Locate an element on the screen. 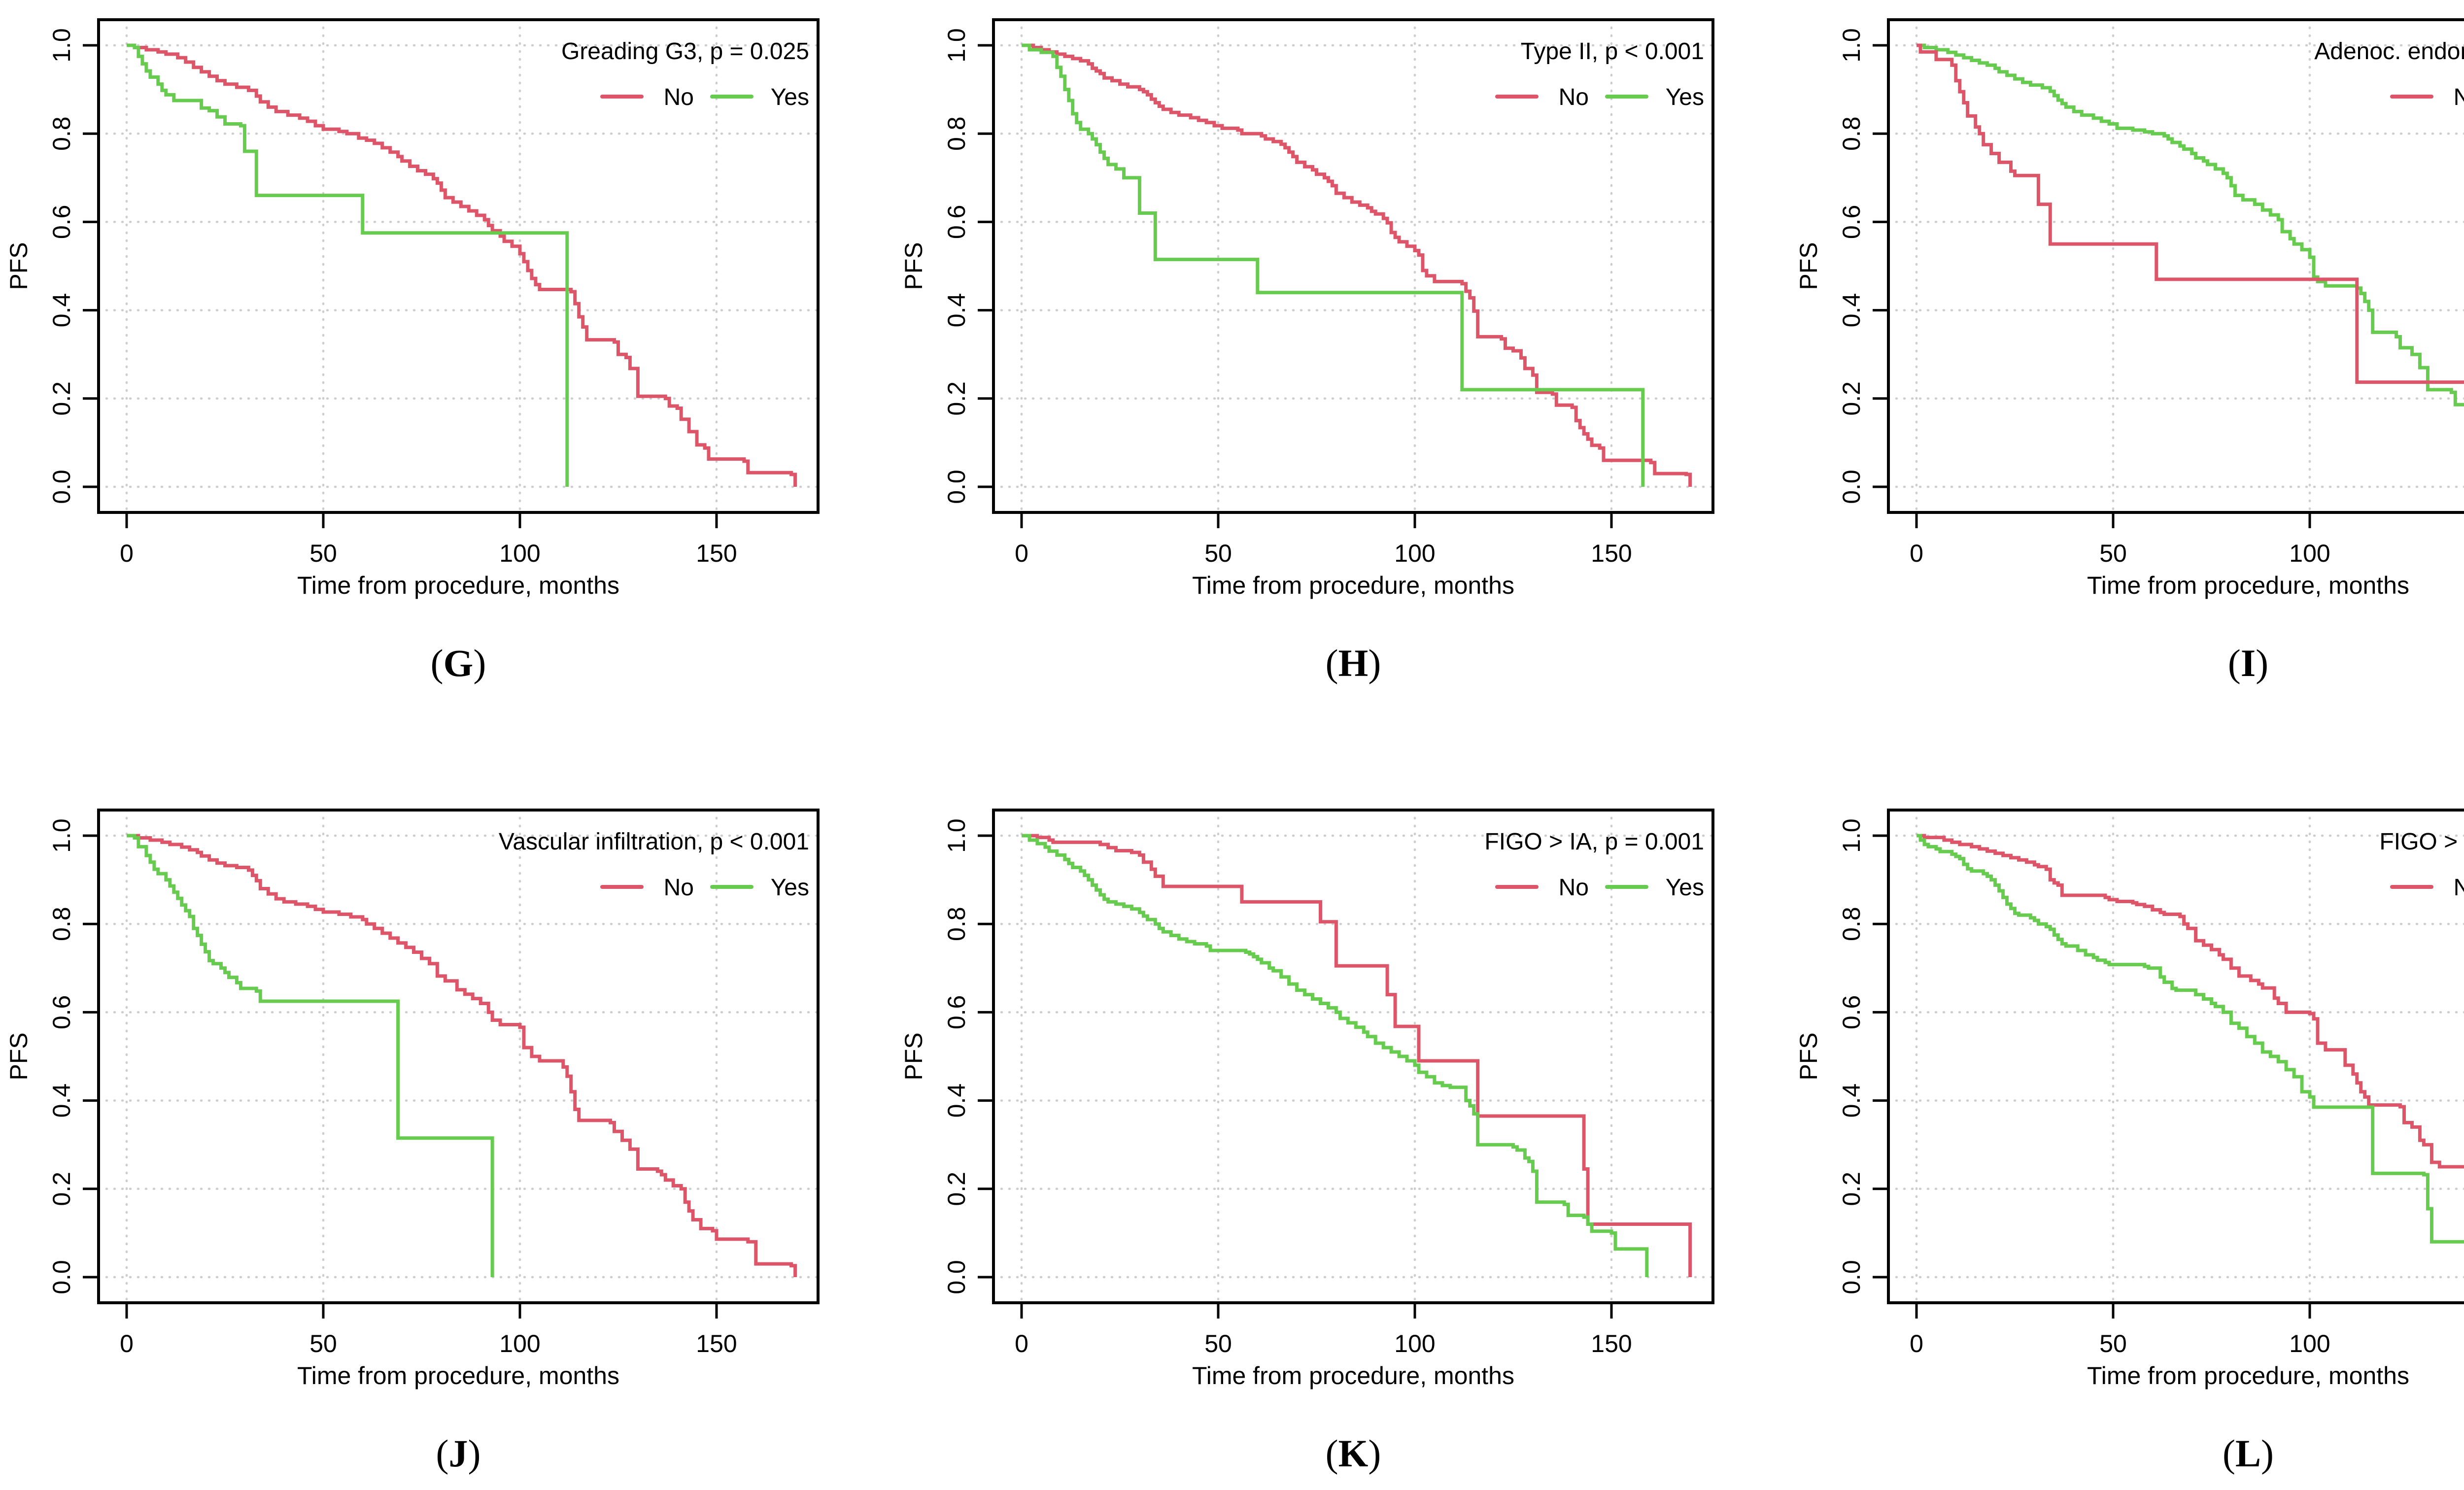  panel-caption: (L) is located at coordinates (2248, 1453).